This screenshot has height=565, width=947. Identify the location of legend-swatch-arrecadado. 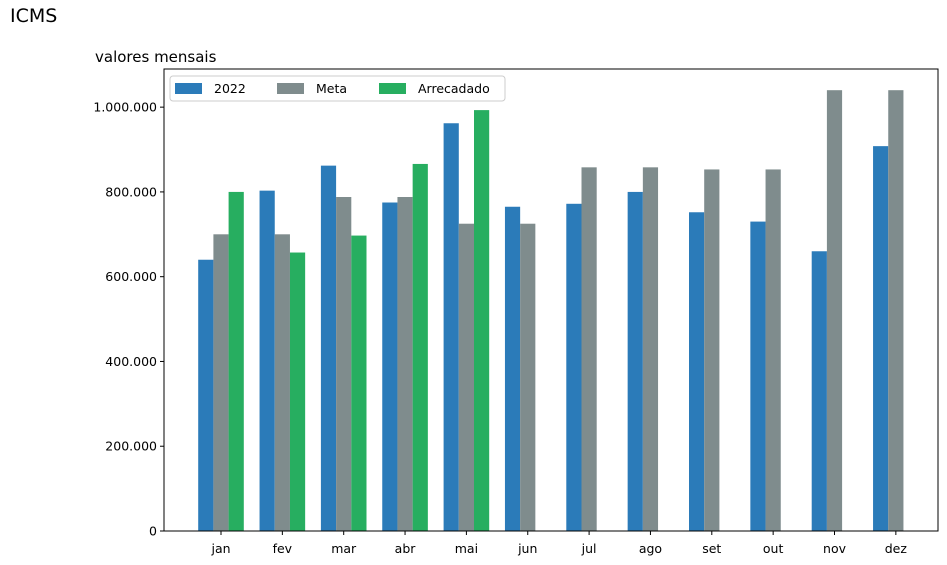
(392, 88).